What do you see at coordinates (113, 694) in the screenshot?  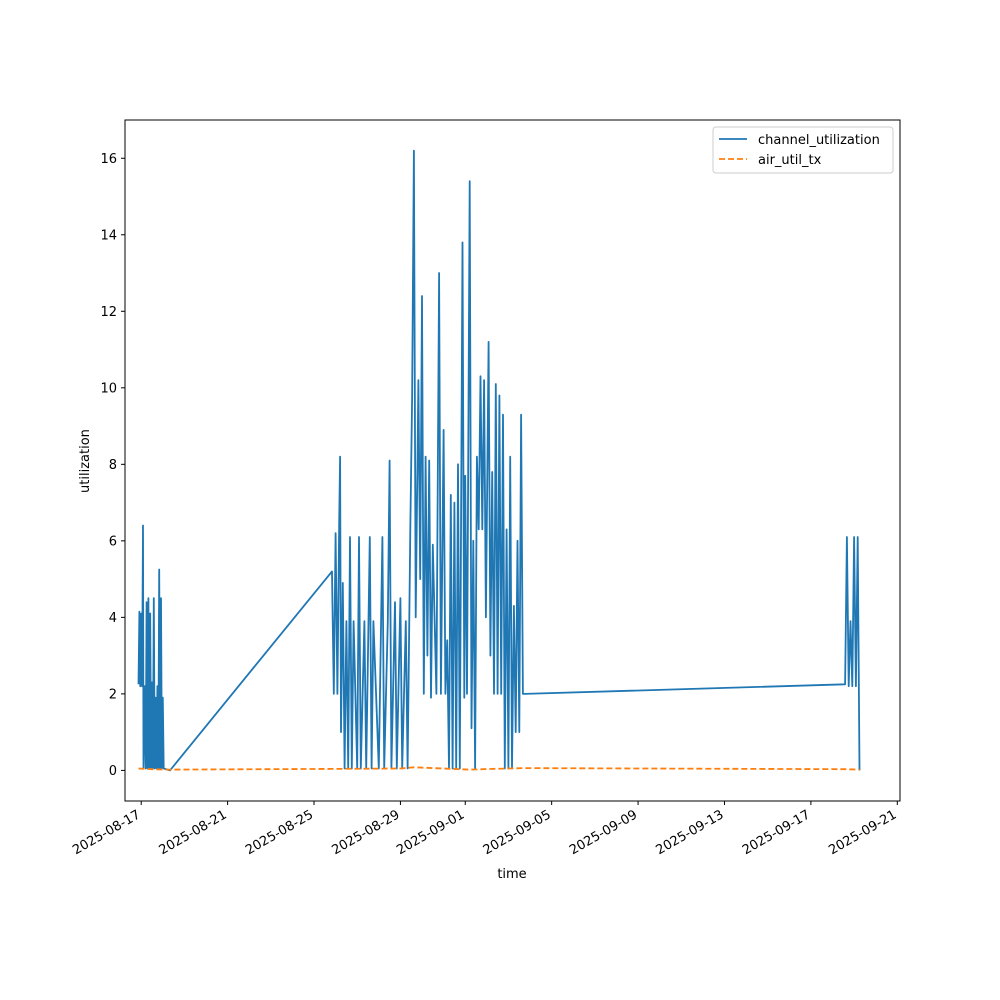 I see `y-tick-label: 2` at bounding box center [113, 694].